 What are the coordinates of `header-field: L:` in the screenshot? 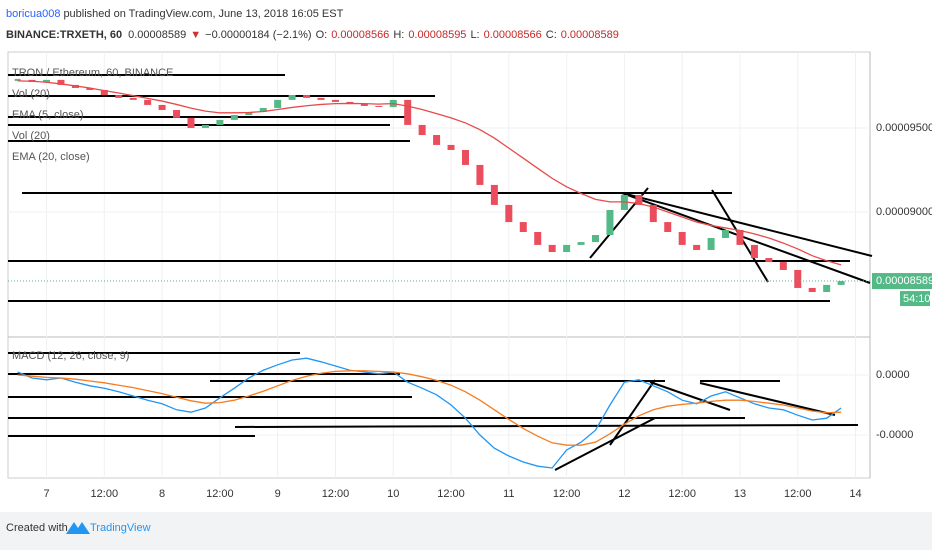 It's located at (474, 35).